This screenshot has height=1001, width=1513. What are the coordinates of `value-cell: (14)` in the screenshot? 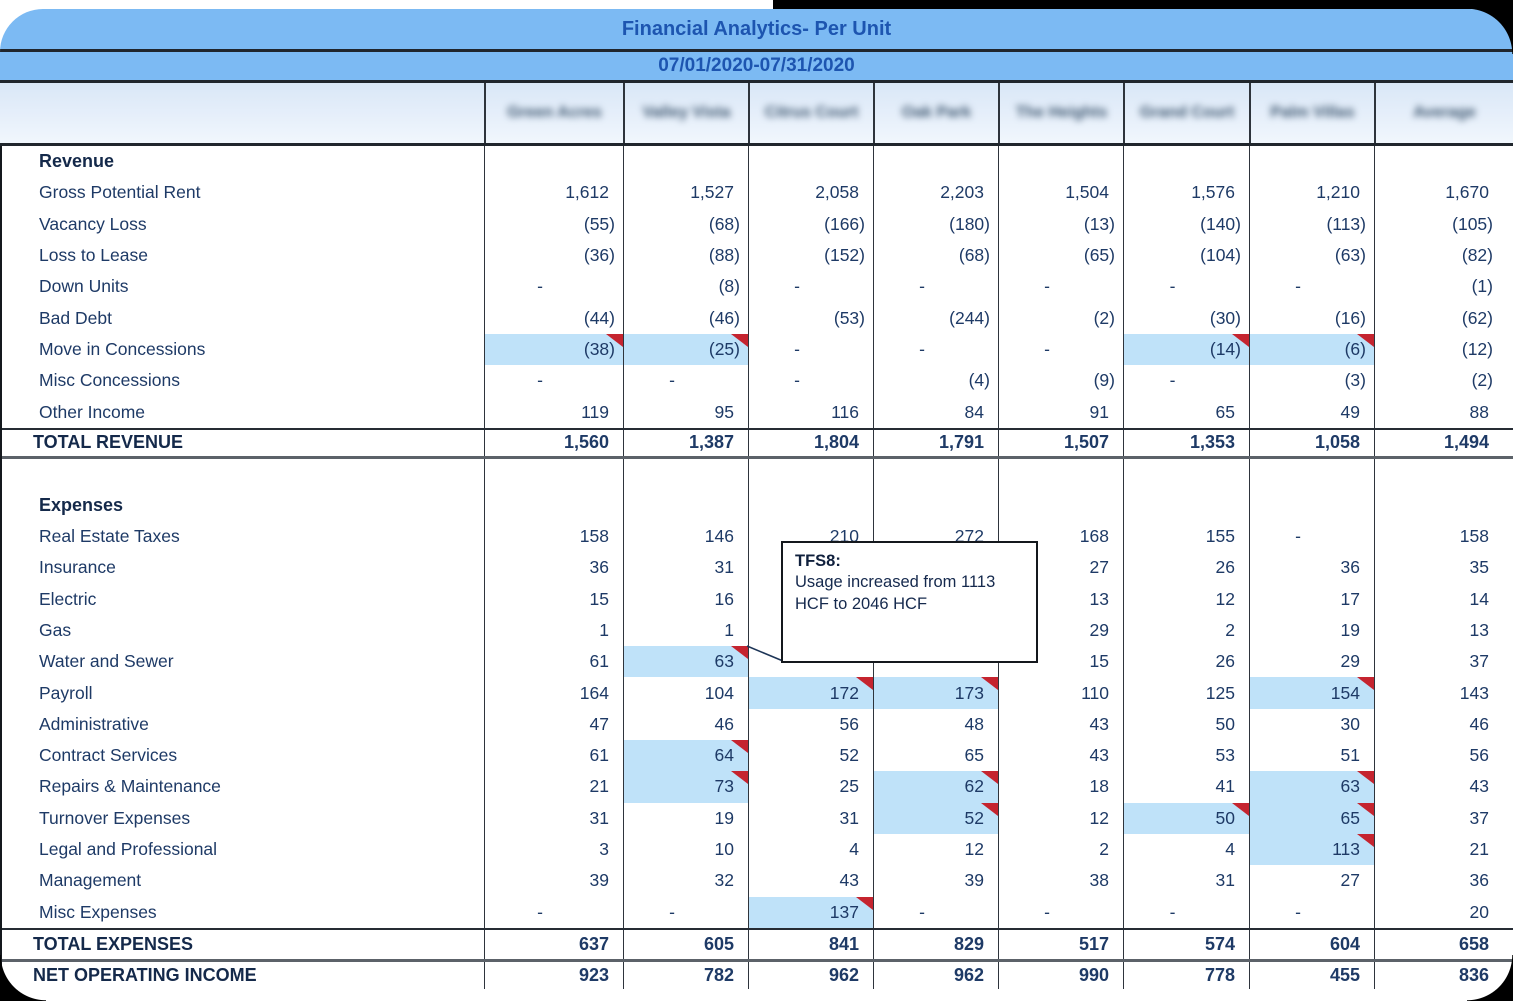 It's located at (1186, 349).